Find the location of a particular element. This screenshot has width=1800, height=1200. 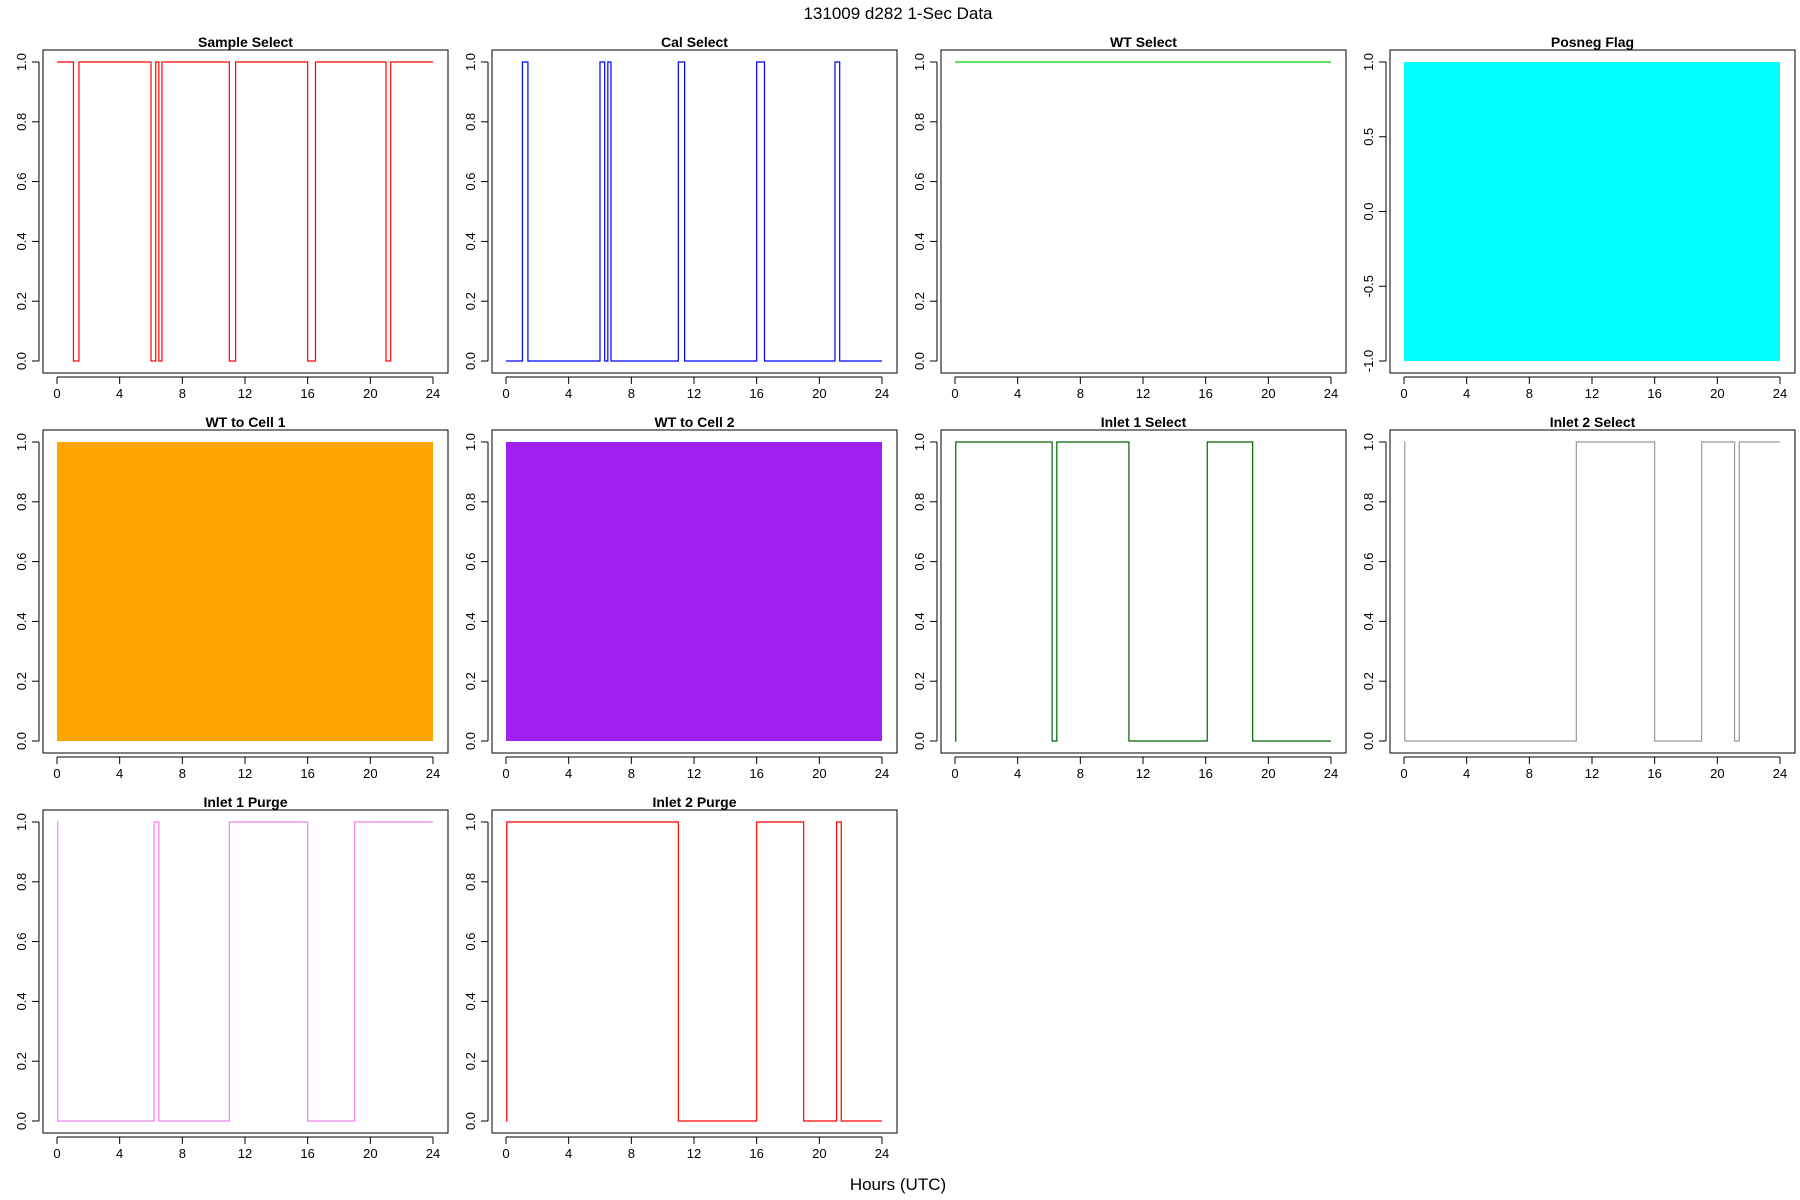

figure-title: 131009 d282 1-Sec Data is located at coordinates (898, 13).